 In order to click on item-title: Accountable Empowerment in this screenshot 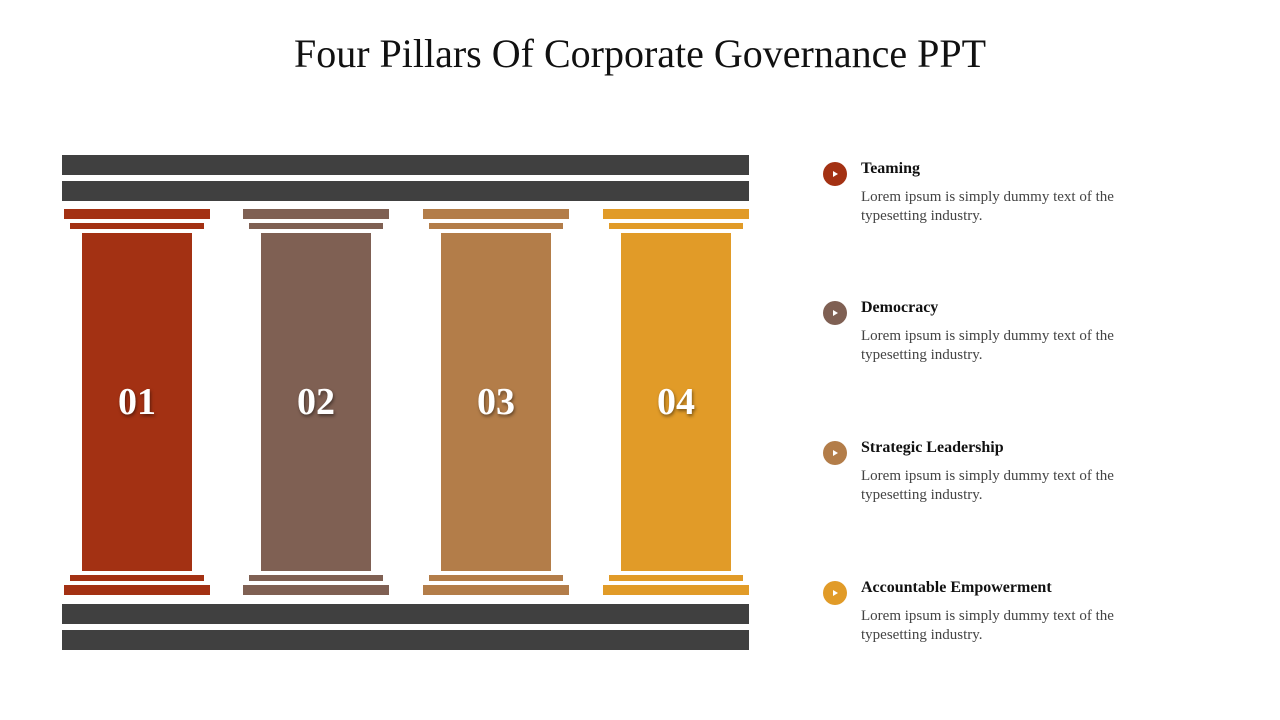, I will do `click(956, 587)`.